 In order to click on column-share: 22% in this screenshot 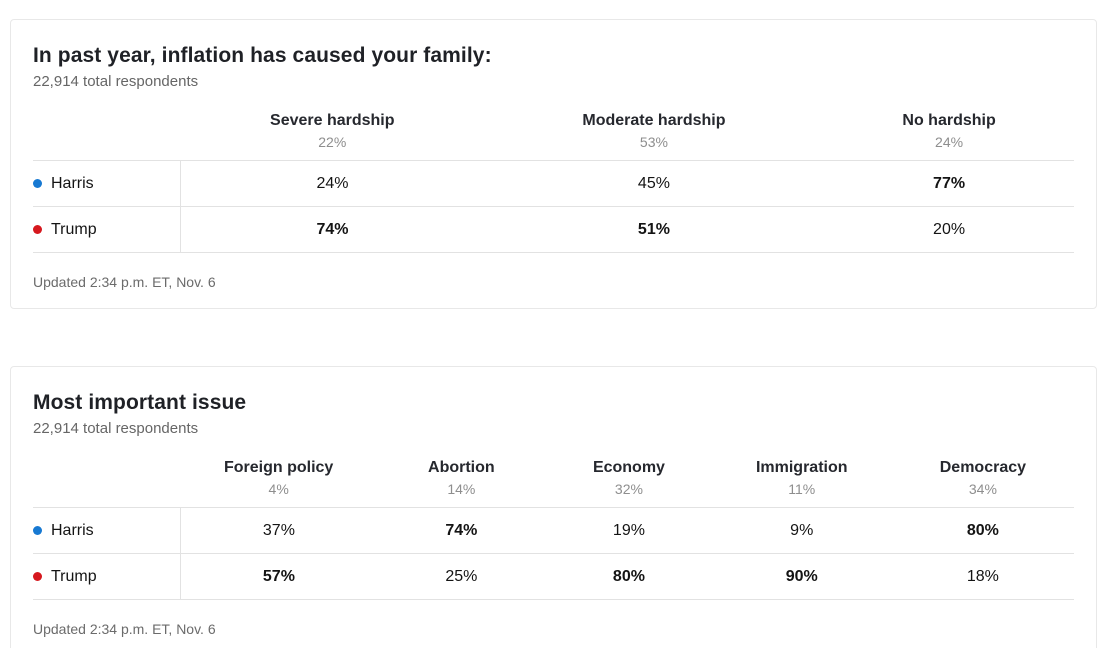, I will do `click(332, 142)`.